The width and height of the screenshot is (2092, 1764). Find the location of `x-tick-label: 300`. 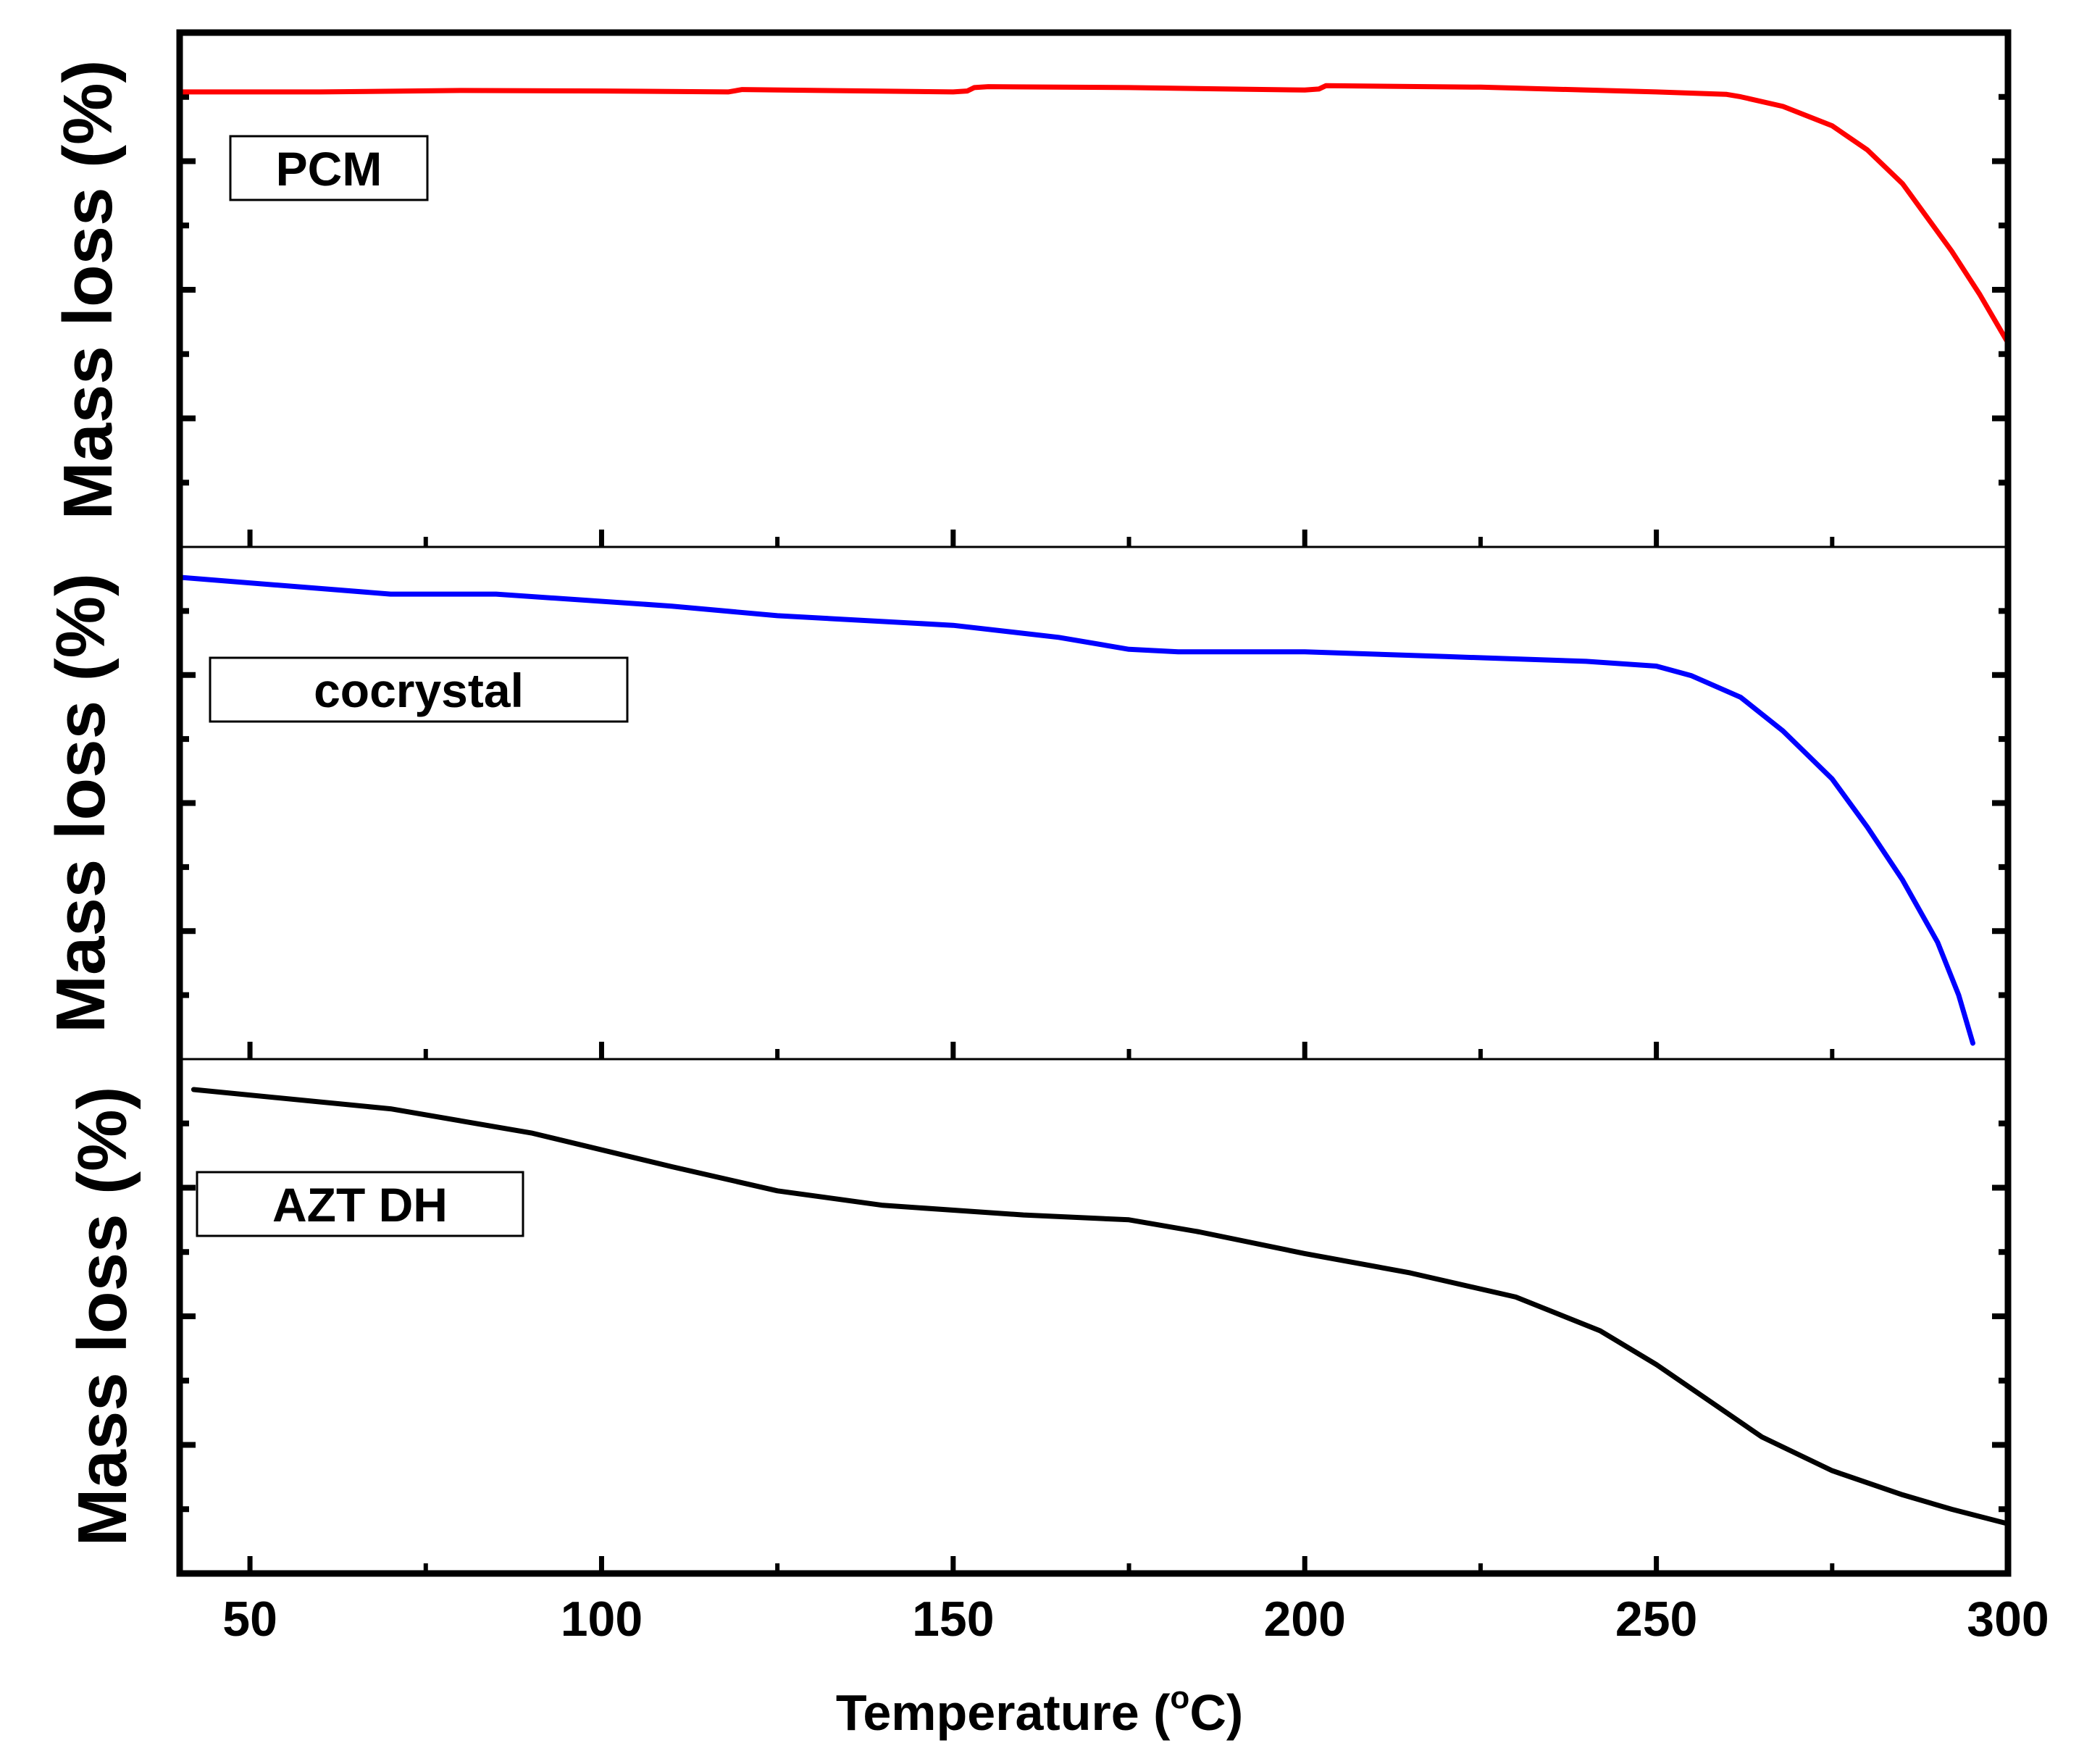

x-tick-label: 300 is located at coordinates (2008, 1619).